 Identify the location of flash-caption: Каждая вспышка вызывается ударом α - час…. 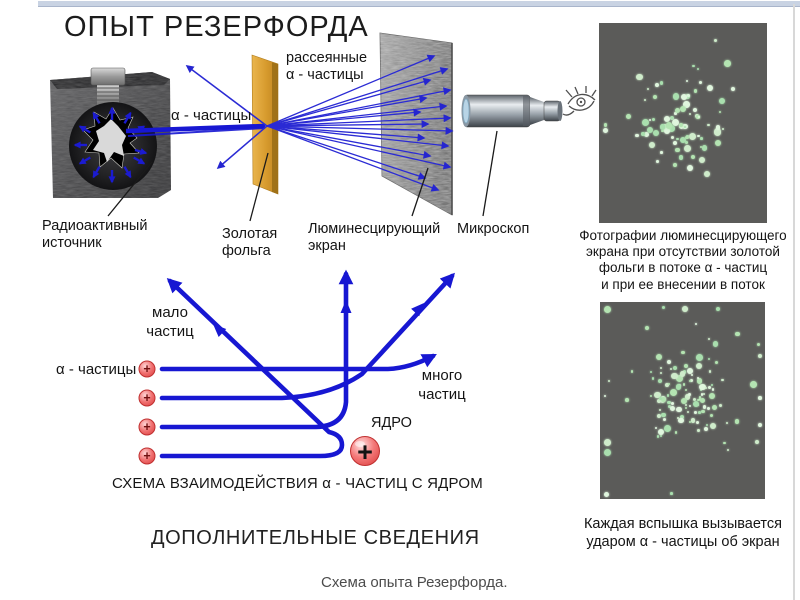
(683, 533).